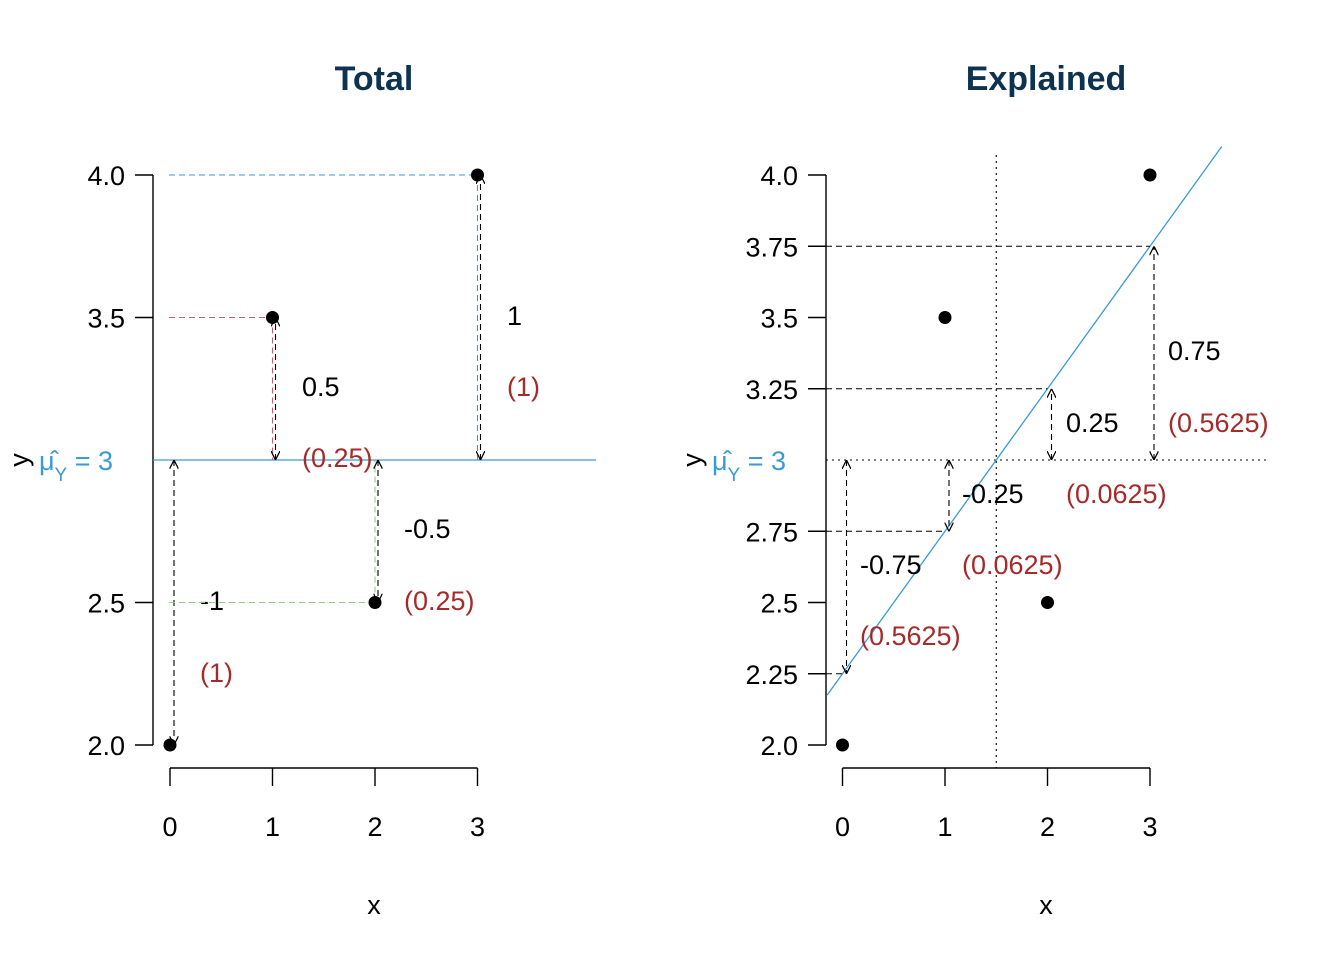 This screenshot has width=1344, height=965. What do you see at coordinates (212, 601) in the screenshot?
I see `deviation-value-label: -1` at bounding box center [212, 601].